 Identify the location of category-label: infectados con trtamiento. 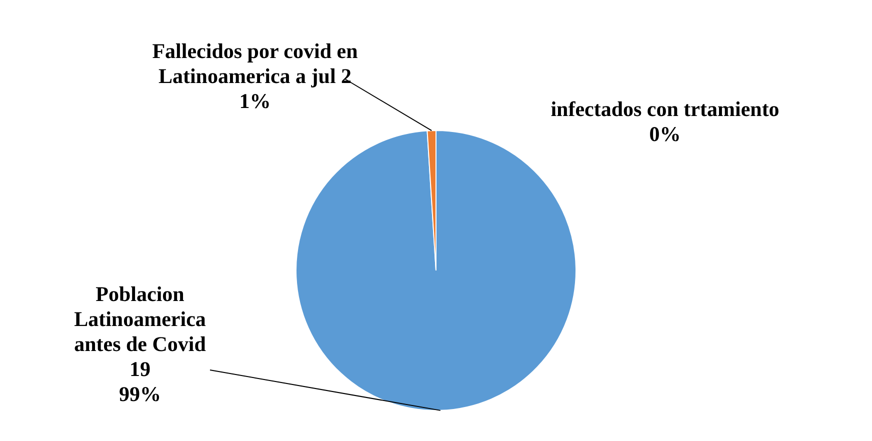
(665, 108).